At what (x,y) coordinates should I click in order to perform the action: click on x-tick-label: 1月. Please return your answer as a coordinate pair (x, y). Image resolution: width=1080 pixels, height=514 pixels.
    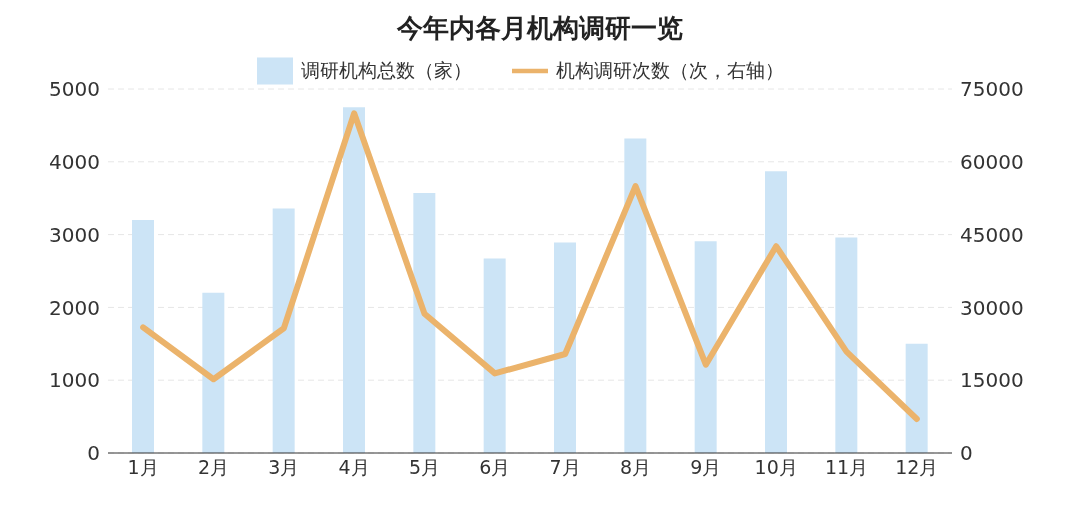
    Looking at the image, I should click on (143, 467).